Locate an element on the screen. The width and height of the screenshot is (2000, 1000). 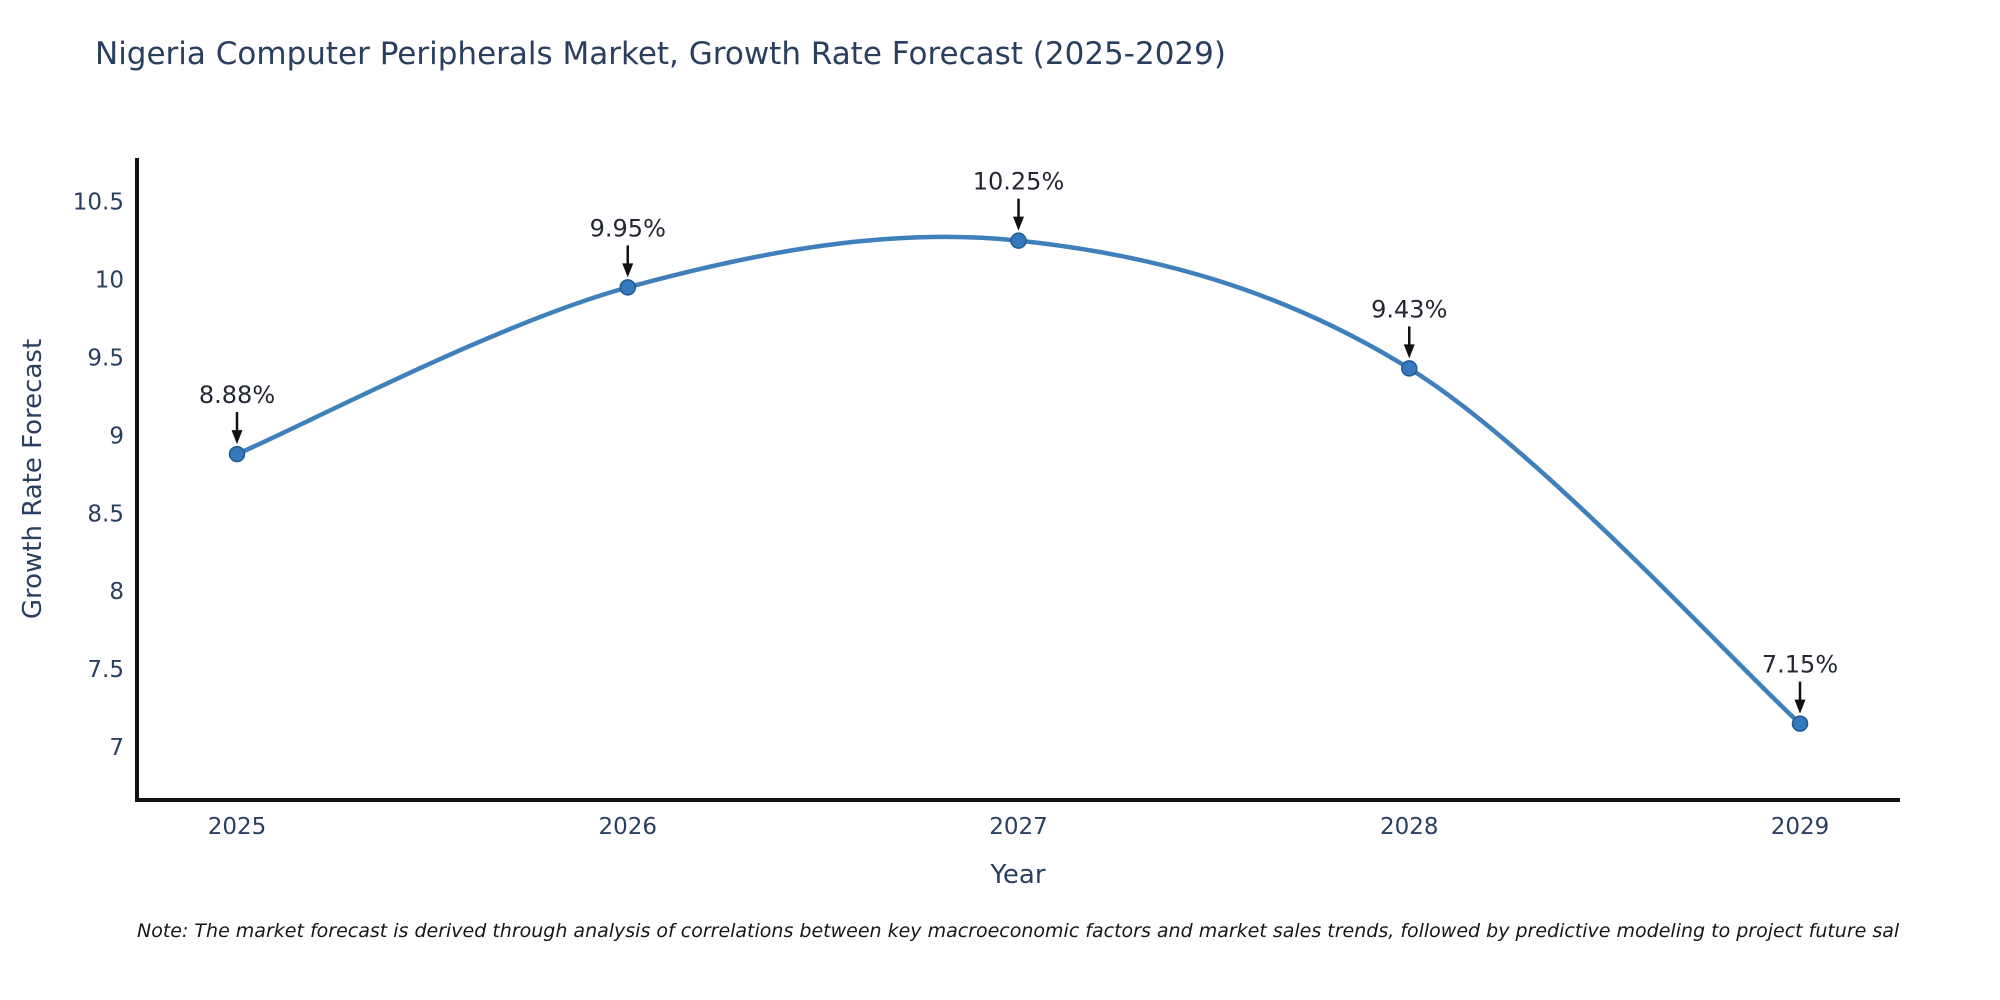
y-tick-label: 9.5 is located at coordinates (105, 359).